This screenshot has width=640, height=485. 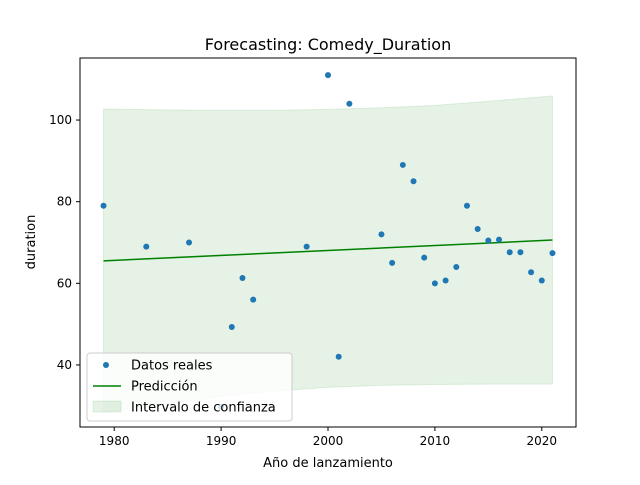 What do you see at coordinates (64, 365) in the screenshot?
I see `y-tick-label: 40` at bounding box center [64, 365].